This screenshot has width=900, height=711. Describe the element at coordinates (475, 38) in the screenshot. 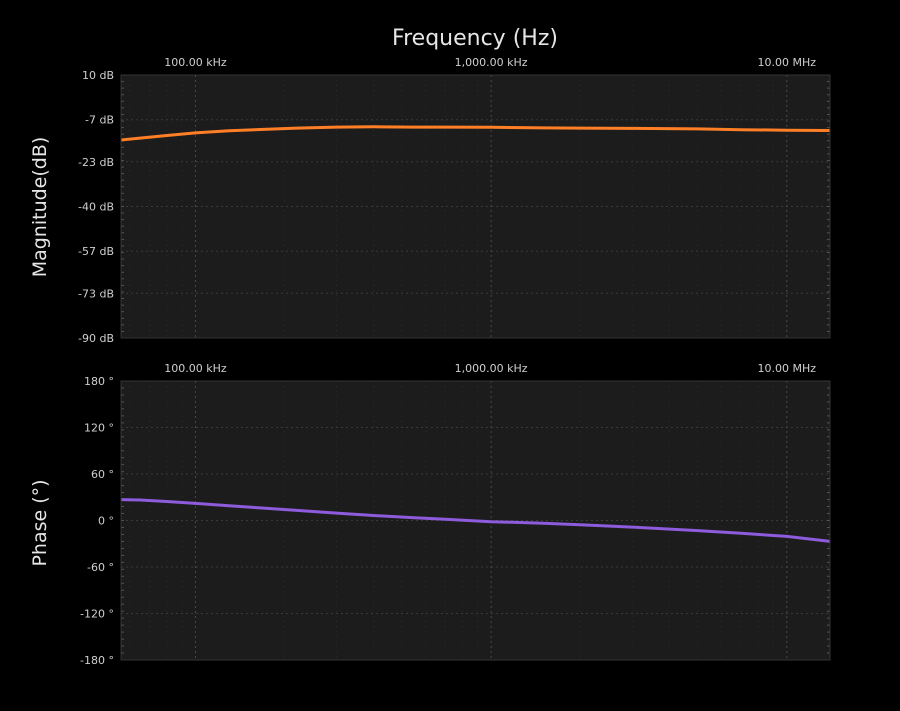

I see `chart-title: Frequency (Hz)` at that location.